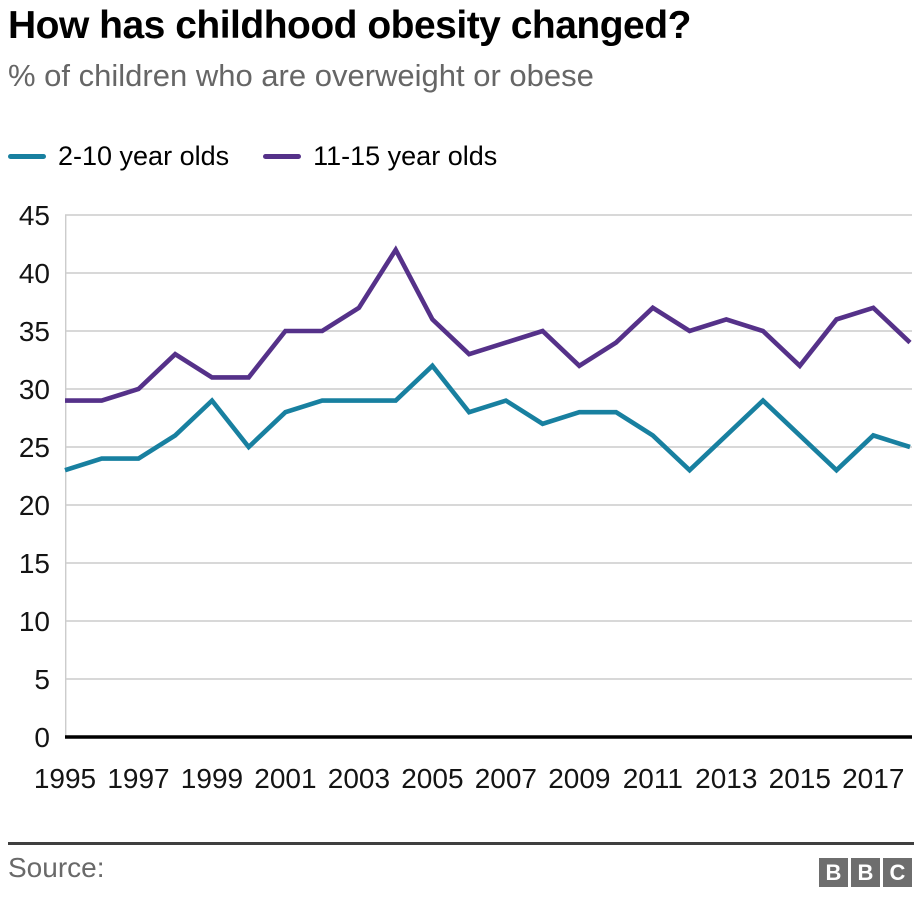 Image resolution: width=920 pixels, height=898 pixels. Describe the element at coordinates (138, 778) in the screenshot. I see `x-tick-label: 1997` at that location.